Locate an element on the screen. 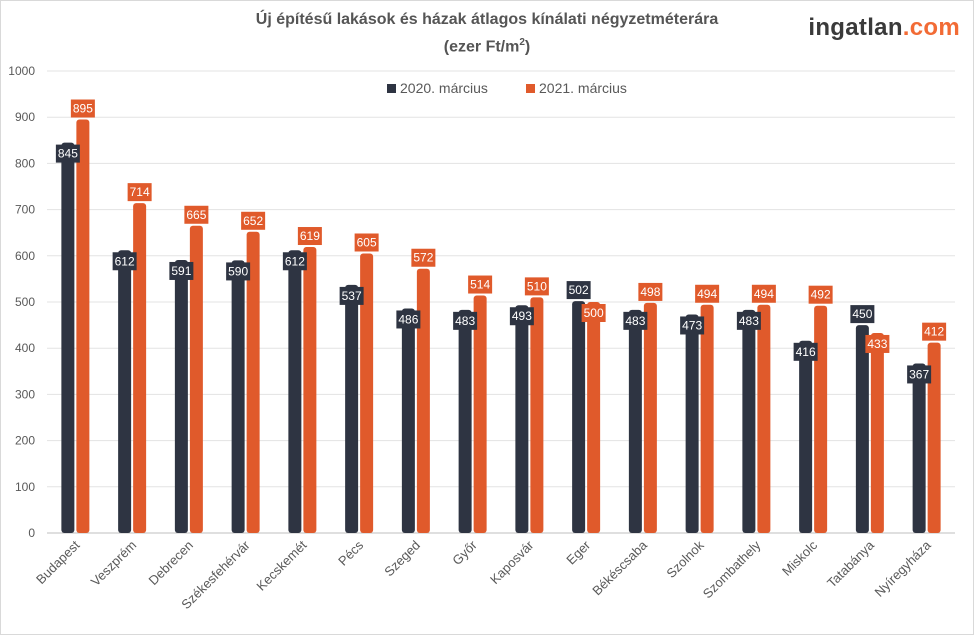 The width and height of the screenshot is (974, 635). data-label: 473 is located at coordinates (692, 325).